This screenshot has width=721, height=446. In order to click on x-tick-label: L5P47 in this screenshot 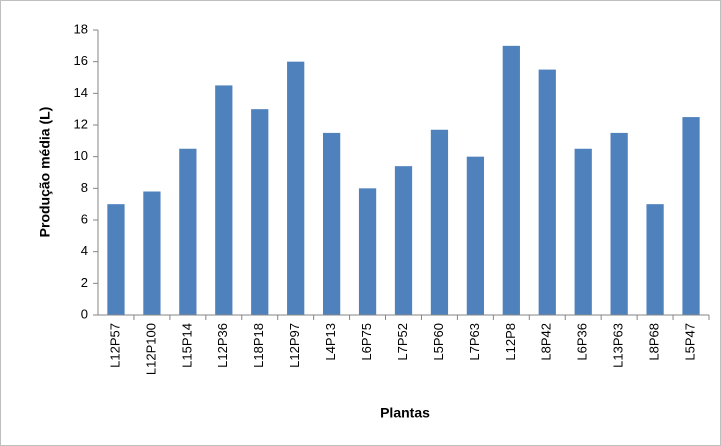, I will do `click(689, 342)`.